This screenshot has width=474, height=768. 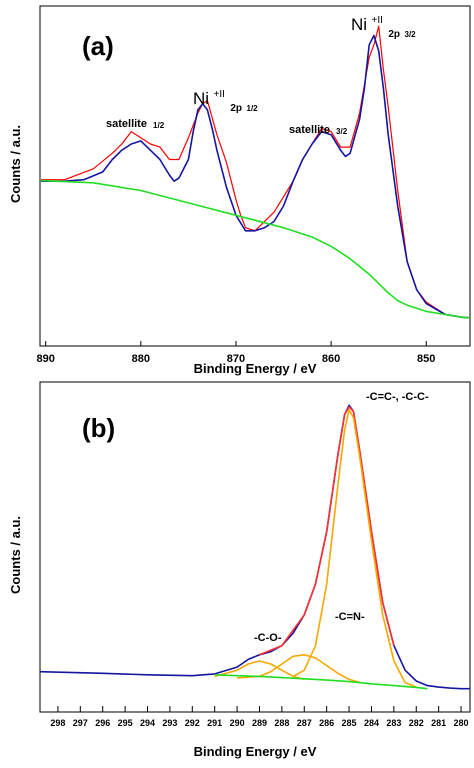 I want to click on x-tick-label-b-281: 281, so click(x=438, y=723).